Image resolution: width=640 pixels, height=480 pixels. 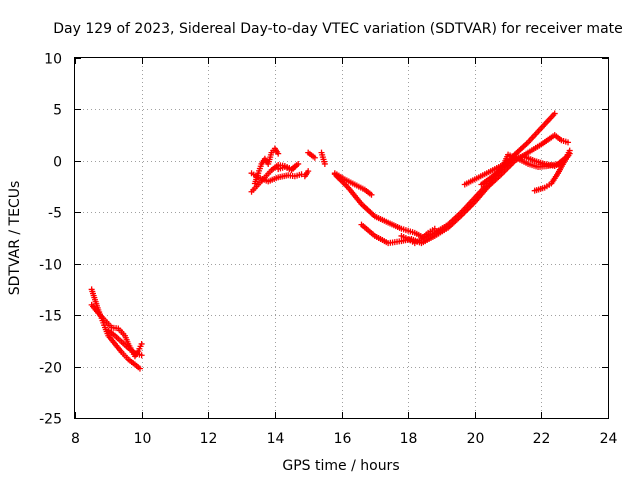 What do you see at coordinates (343, 439) in the screenshot?
I see `x-tick-label: 16` at bounding box center [343, 439].